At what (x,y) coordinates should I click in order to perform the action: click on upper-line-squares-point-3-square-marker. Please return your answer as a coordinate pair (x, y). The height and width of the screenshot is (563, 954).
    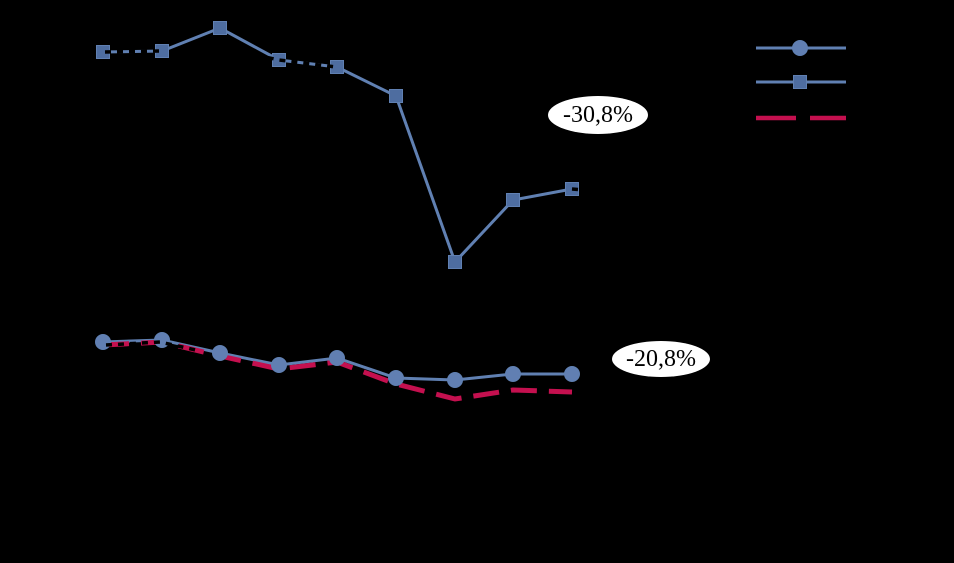
    Looking at the image, I should click on (220, 28).